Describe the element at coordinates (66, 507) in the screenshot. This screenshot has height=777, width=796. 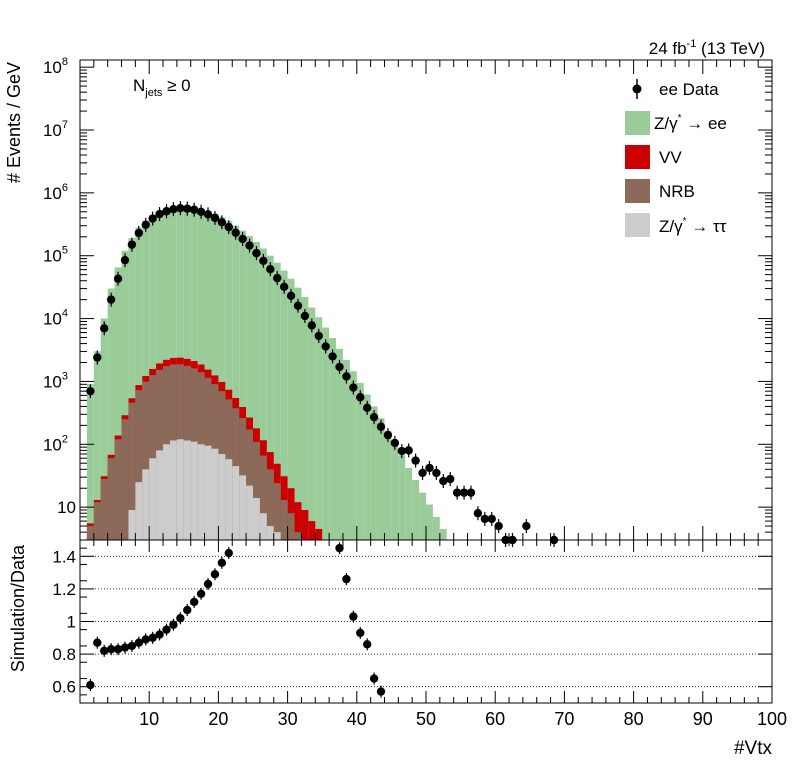
I see `y-tick-label: 10` at that location.